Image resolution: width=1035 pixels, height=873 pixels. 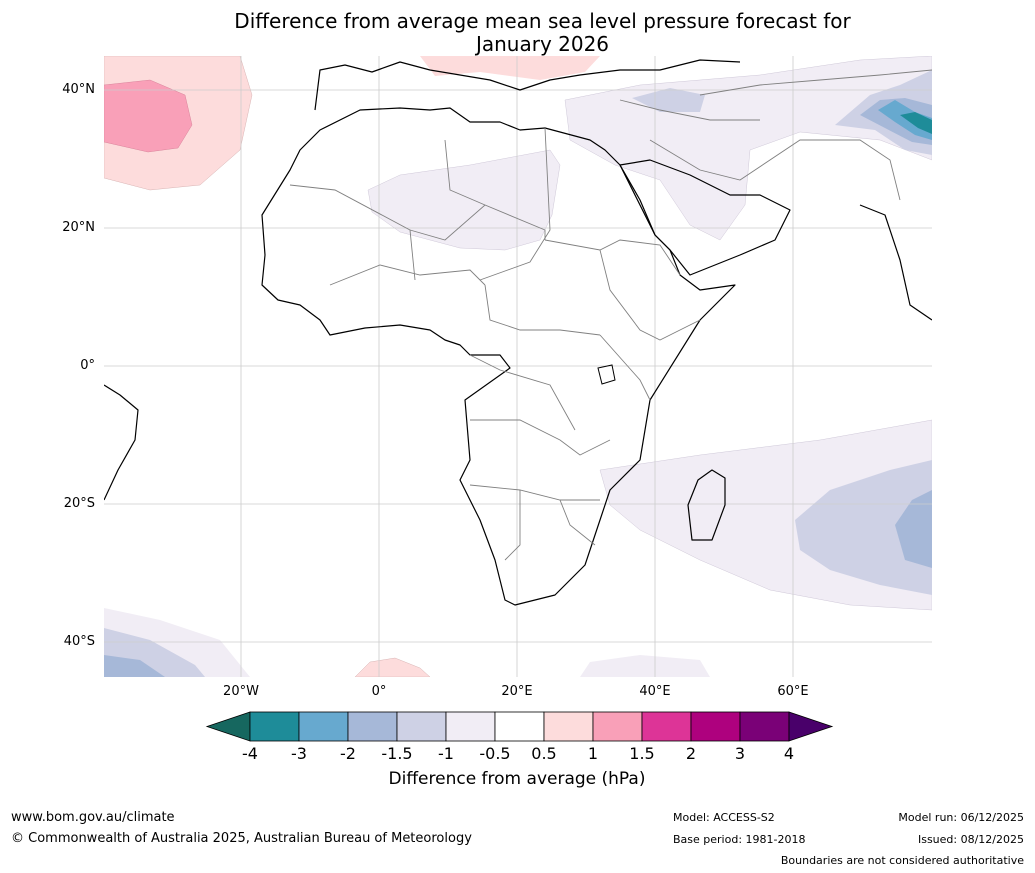 What do you see at coordinates (93, 817) in the screenshot?
I see `footer-url: www.bom.gov.au/climate` at bounding box center [93, 817].